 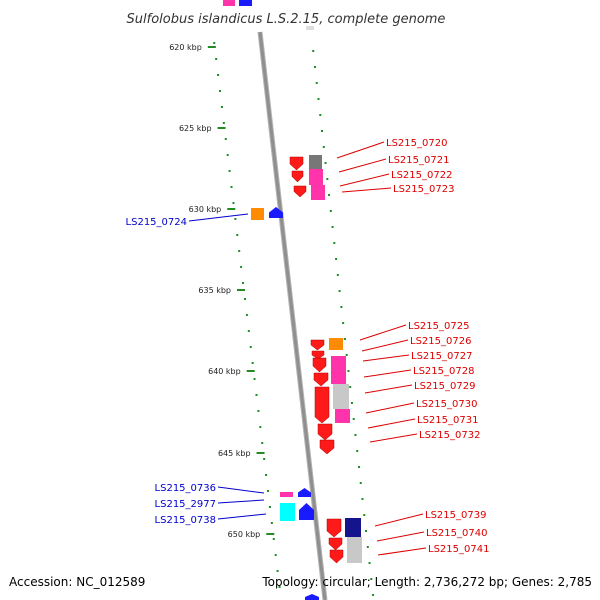 I want to click on gene-label: LS215_0721, so click(x=418, y=160).